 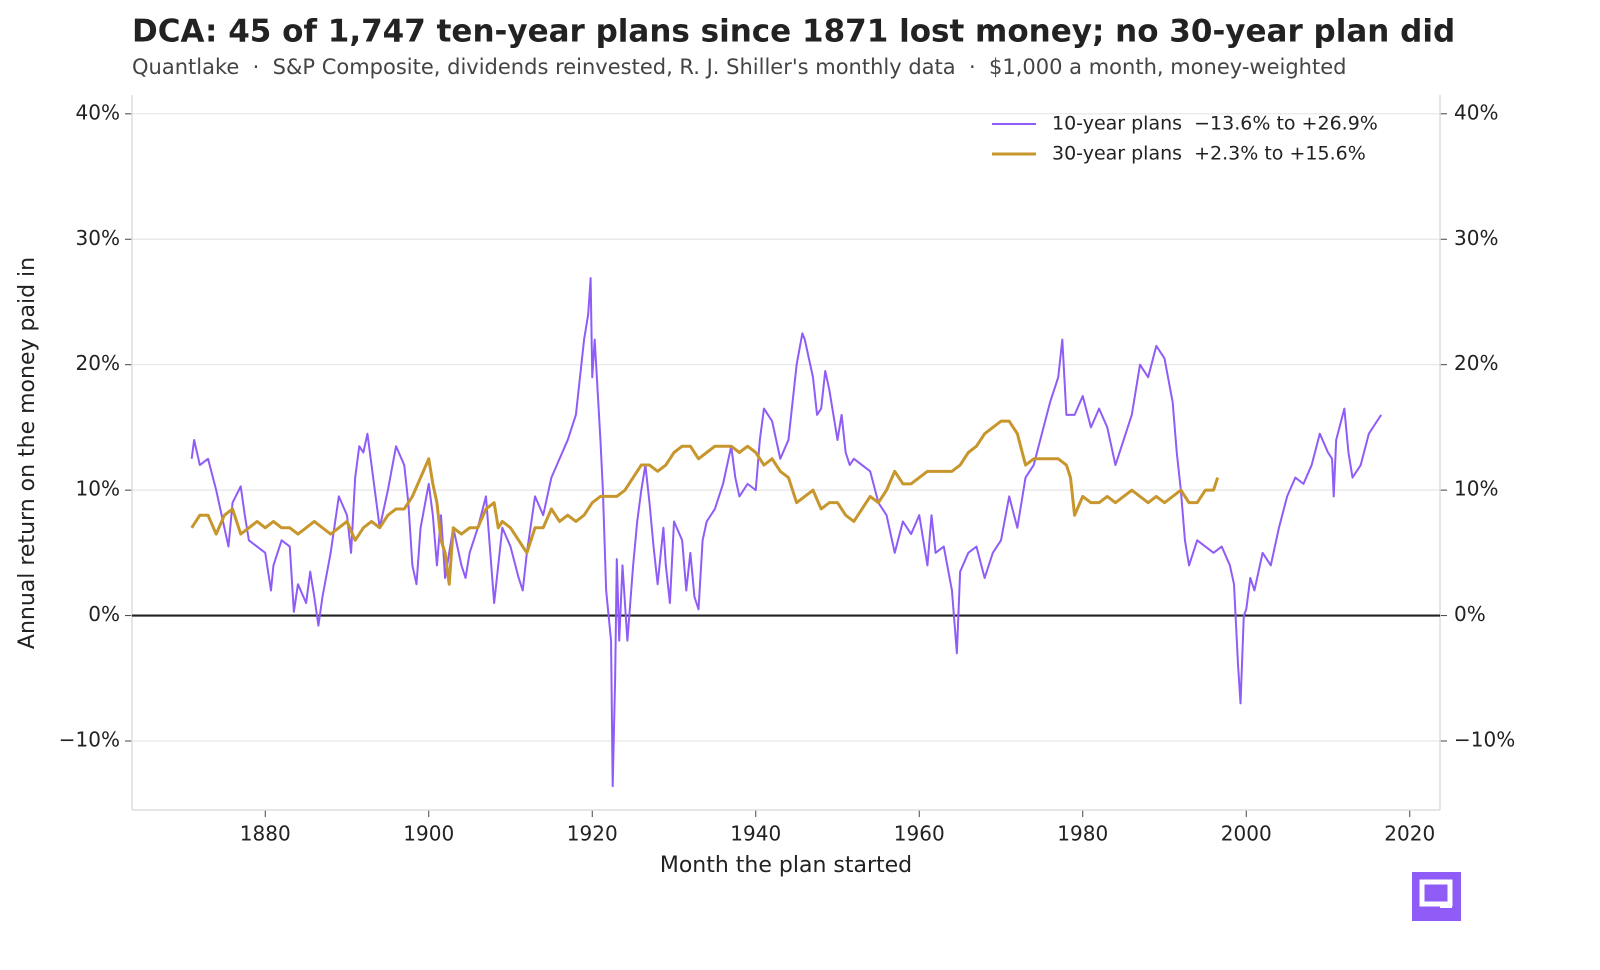 What do you see at coordinates (1209, 154) in the screenshot?
I see `legend-label: 30-year plans +2.3% to +15.6%` at bounding box center [1209, 154].